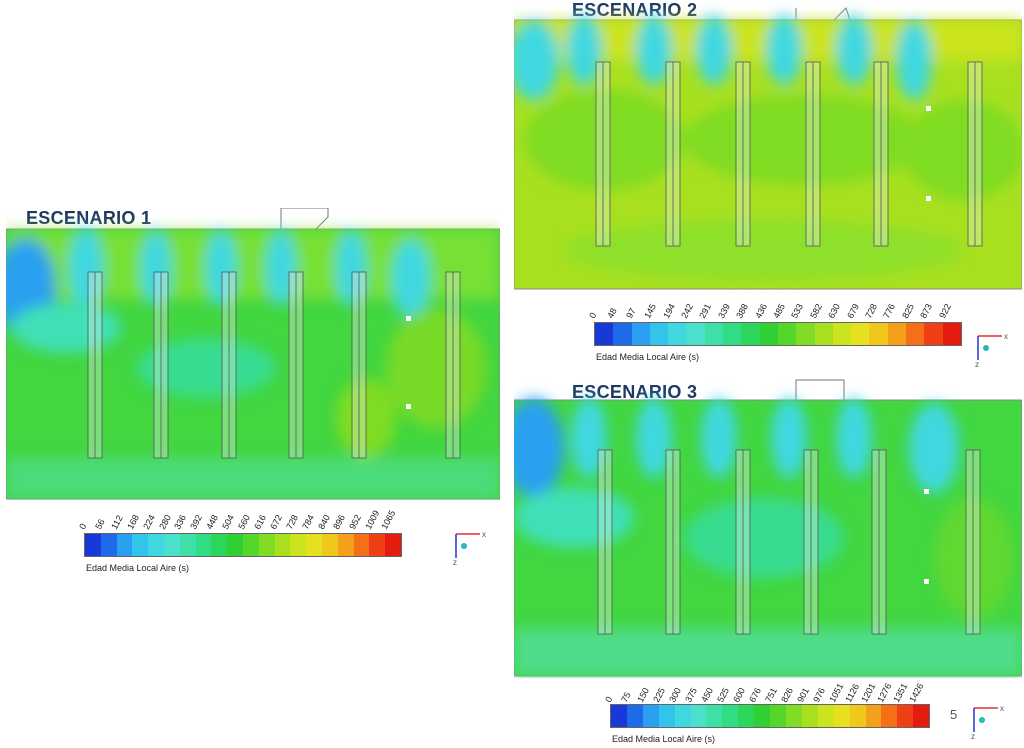 The image size is (1024, 748). What do you see at coordinates (815, 311) in the screenshot?
I see `legend-tick-label: 582` at bounding box center [815, 311].